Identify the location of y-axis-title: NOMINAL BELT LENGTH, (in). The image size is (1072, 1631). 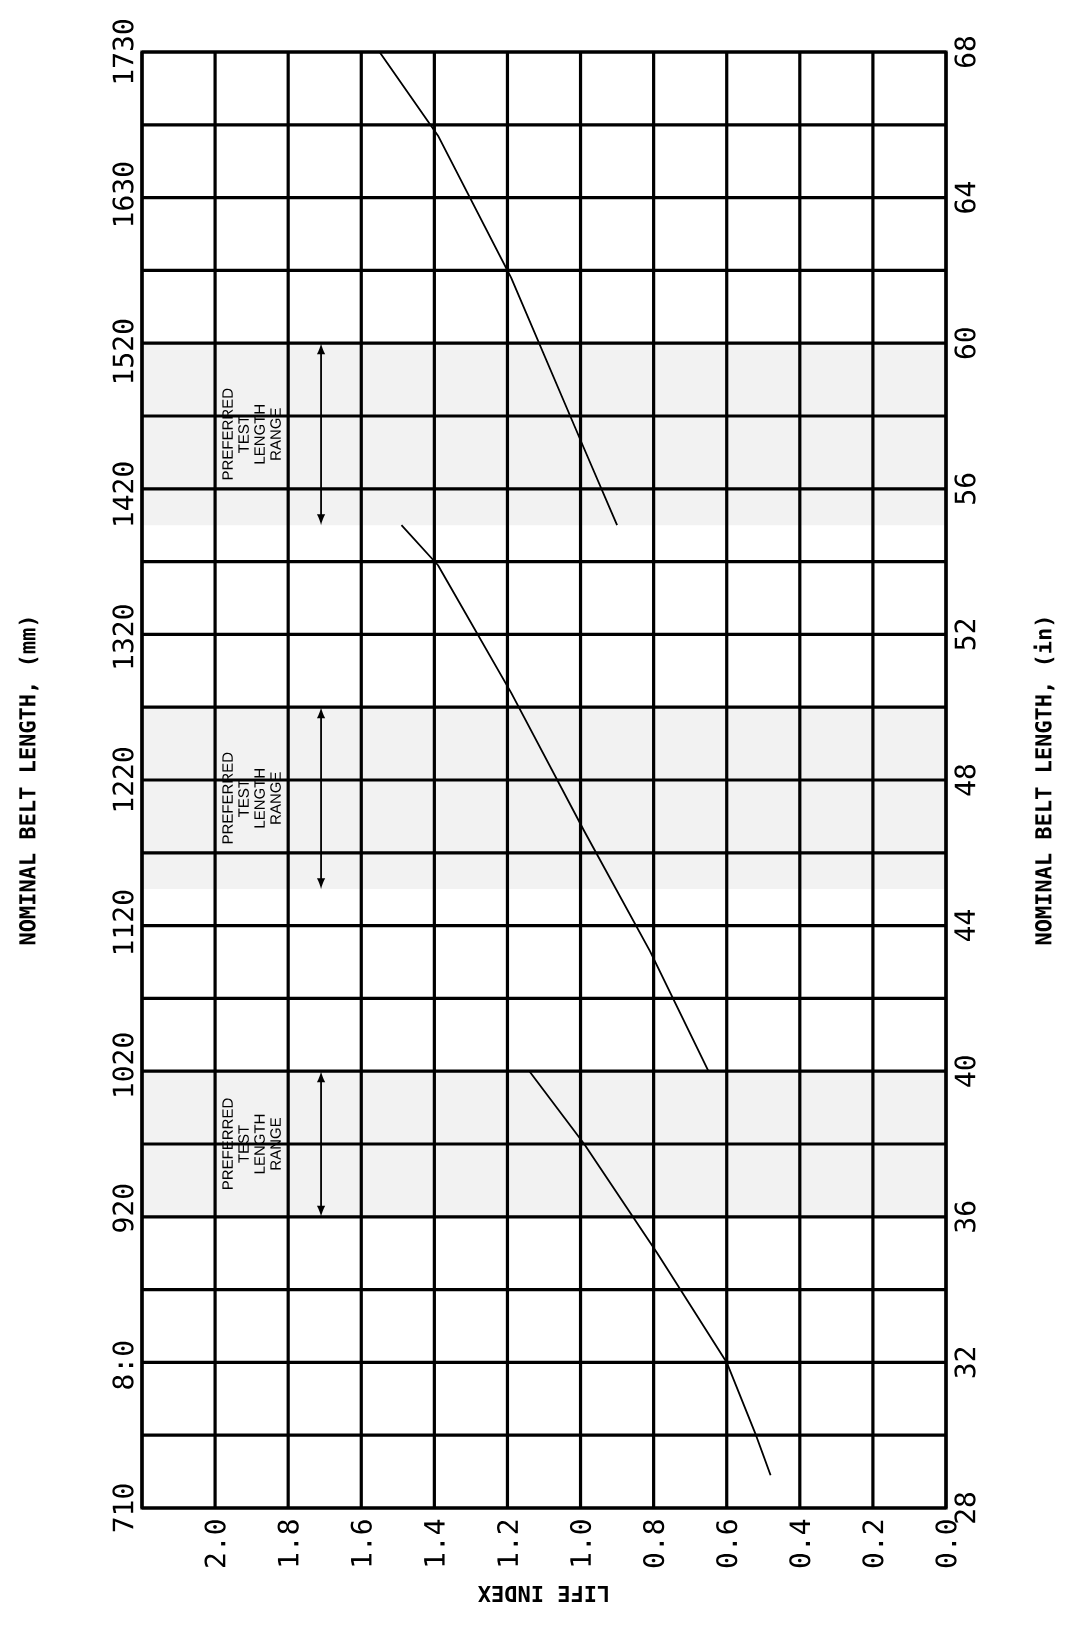
(1044, 781).